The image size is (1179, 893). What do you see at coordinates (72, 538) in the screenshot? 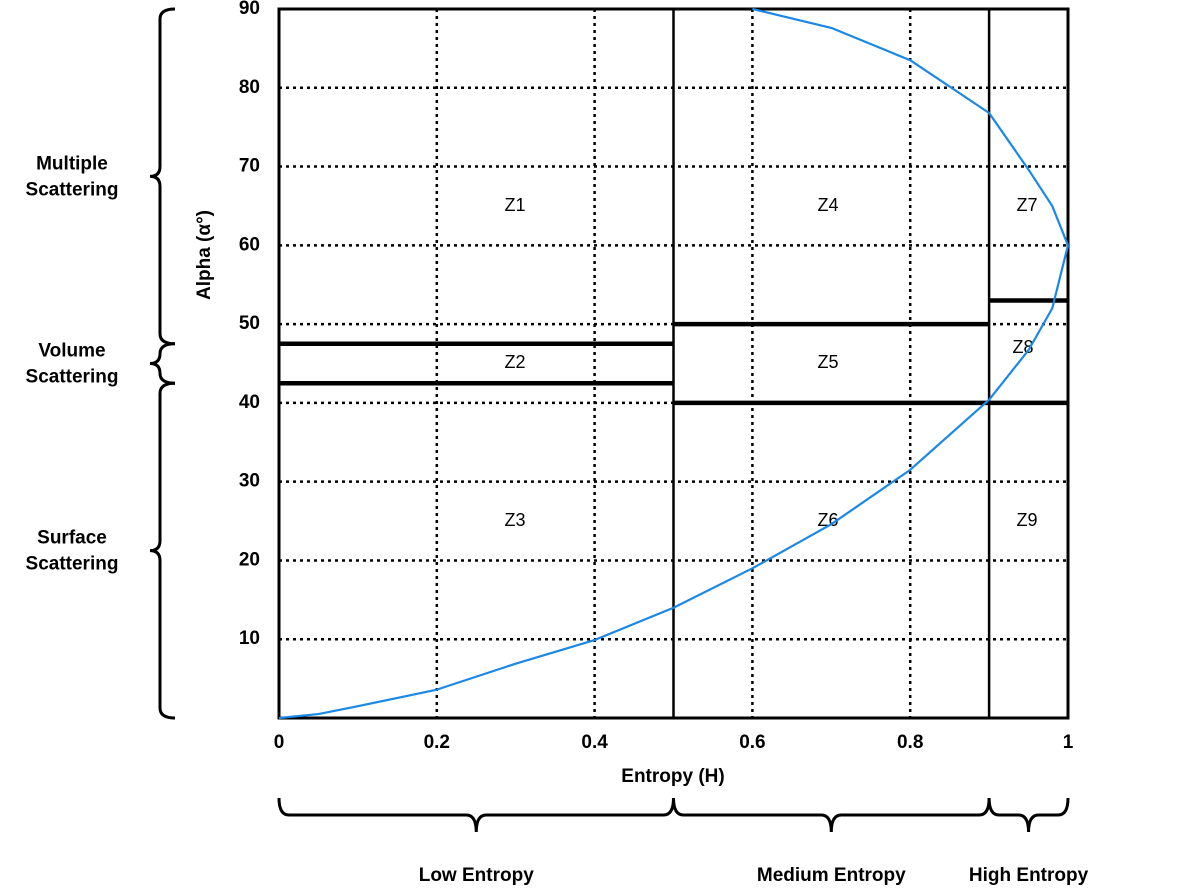
I see `group-label: Surface` at bounding box center [72, 538].